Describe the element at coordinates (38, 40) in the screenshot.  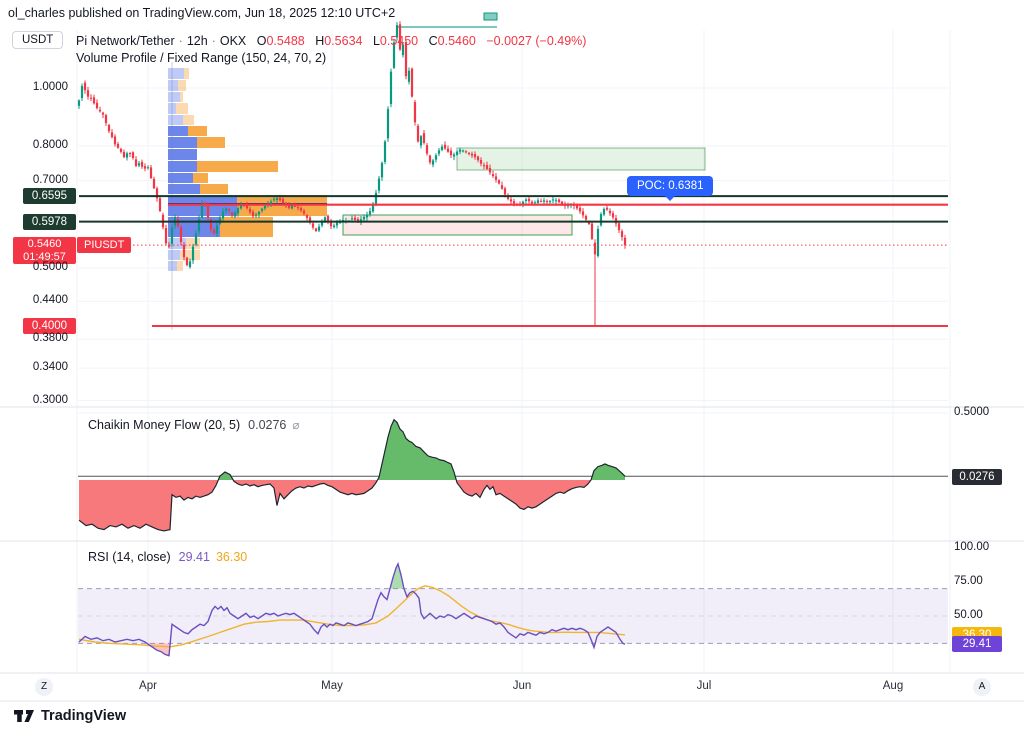
I see `currency-toggle-button: USDT` at that location.